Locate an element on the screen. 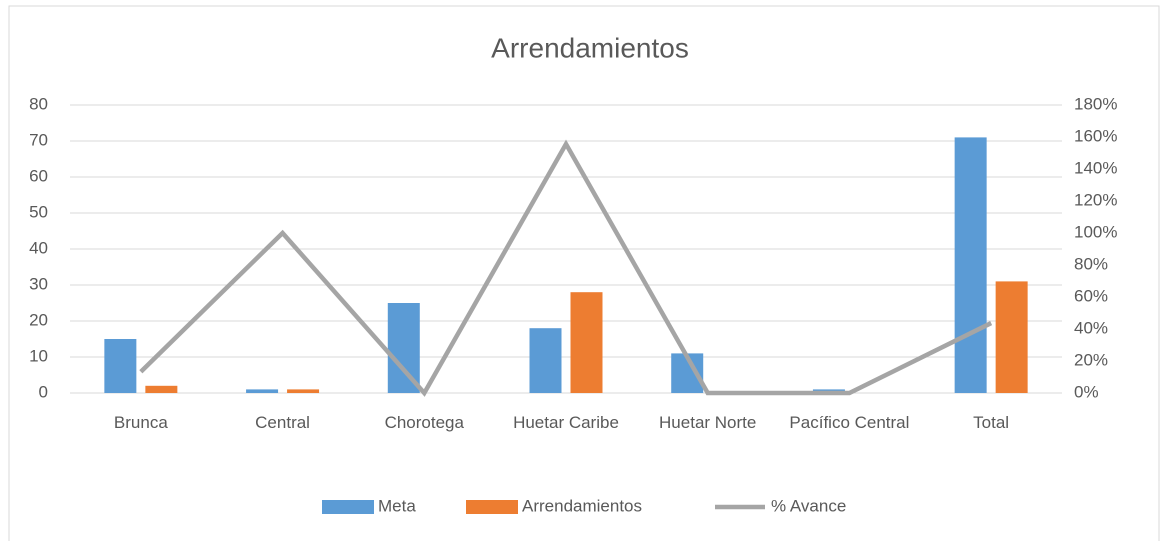 Image resolution: width=1167 pixels, height=541 pixels. x-tick-label: Huetar Norte is located at coordinates (708, 422).